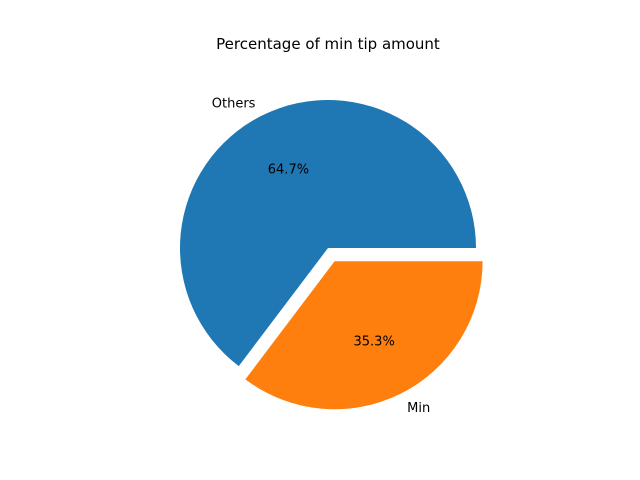 The height and width of the screenshot is (480, 640). Describe the element at coordinates (418, 408) in the screenshot. I see `slice-label-min: Min` at that location.